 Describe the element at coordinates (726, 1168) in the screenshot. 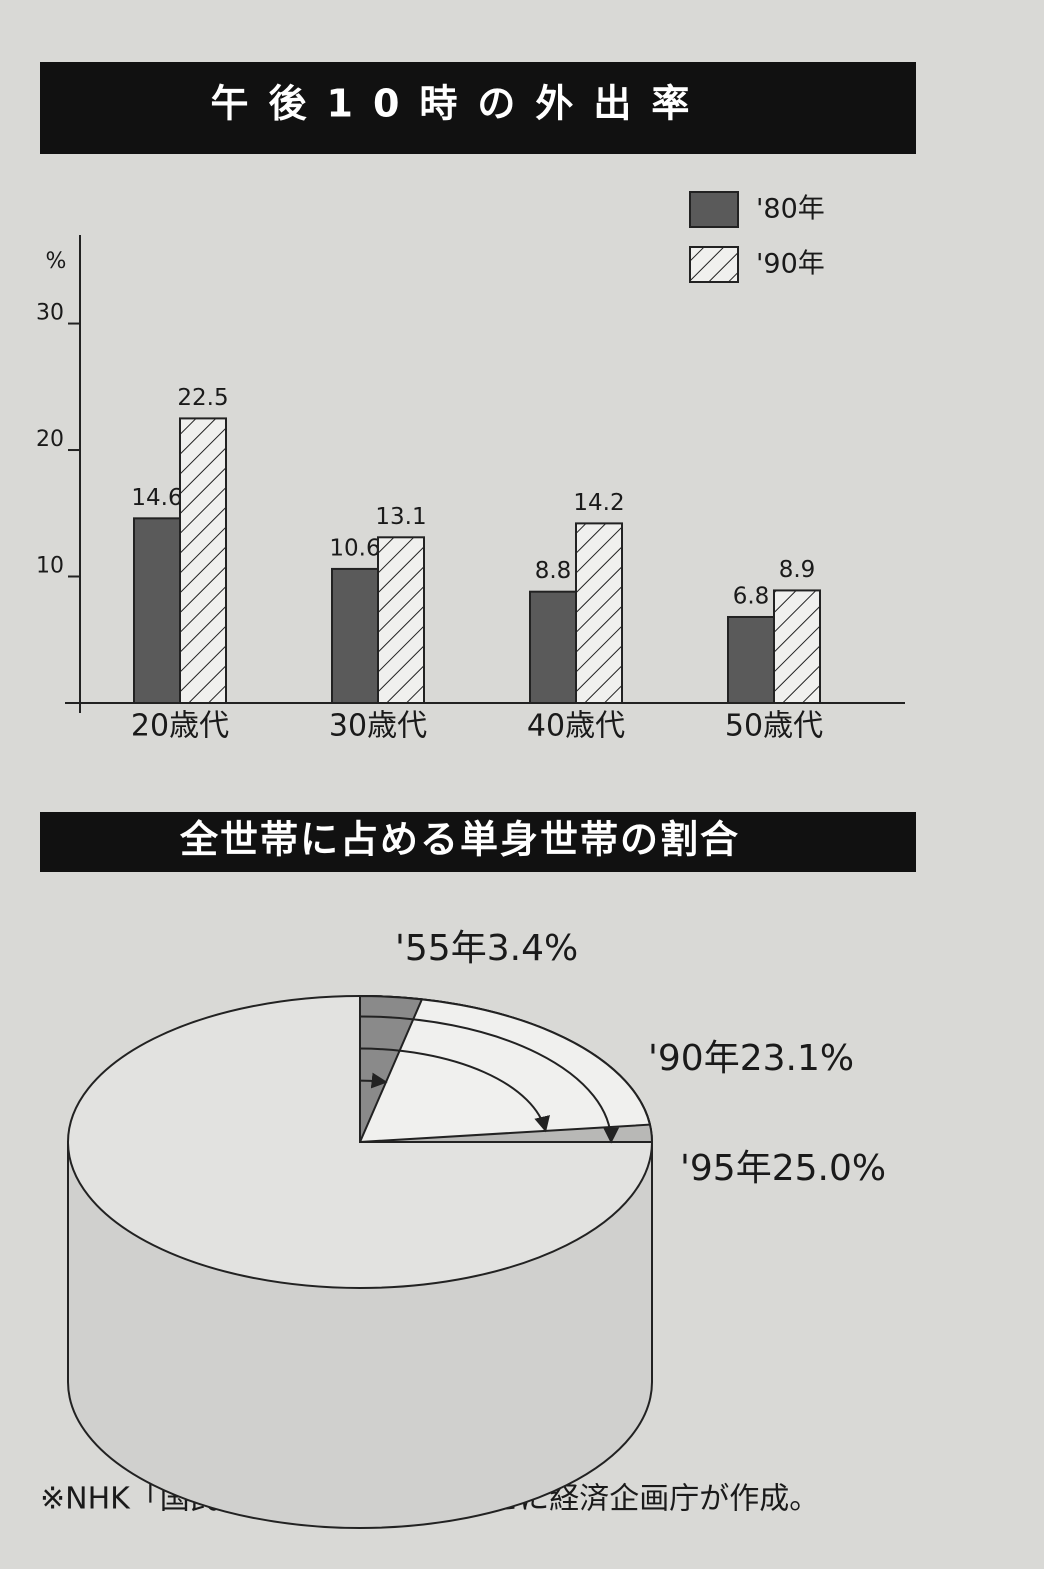

I see `slice-category: '95年` at that location.